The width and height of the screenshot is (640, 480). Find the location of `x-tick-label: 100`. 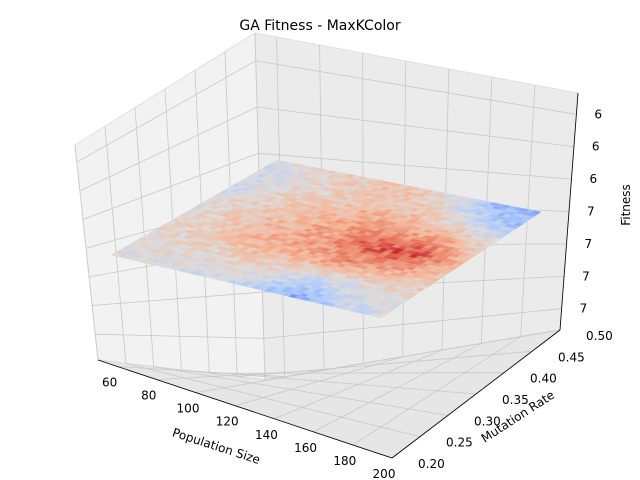

x-tick-label: 100 is located at coordinates (188, 409).